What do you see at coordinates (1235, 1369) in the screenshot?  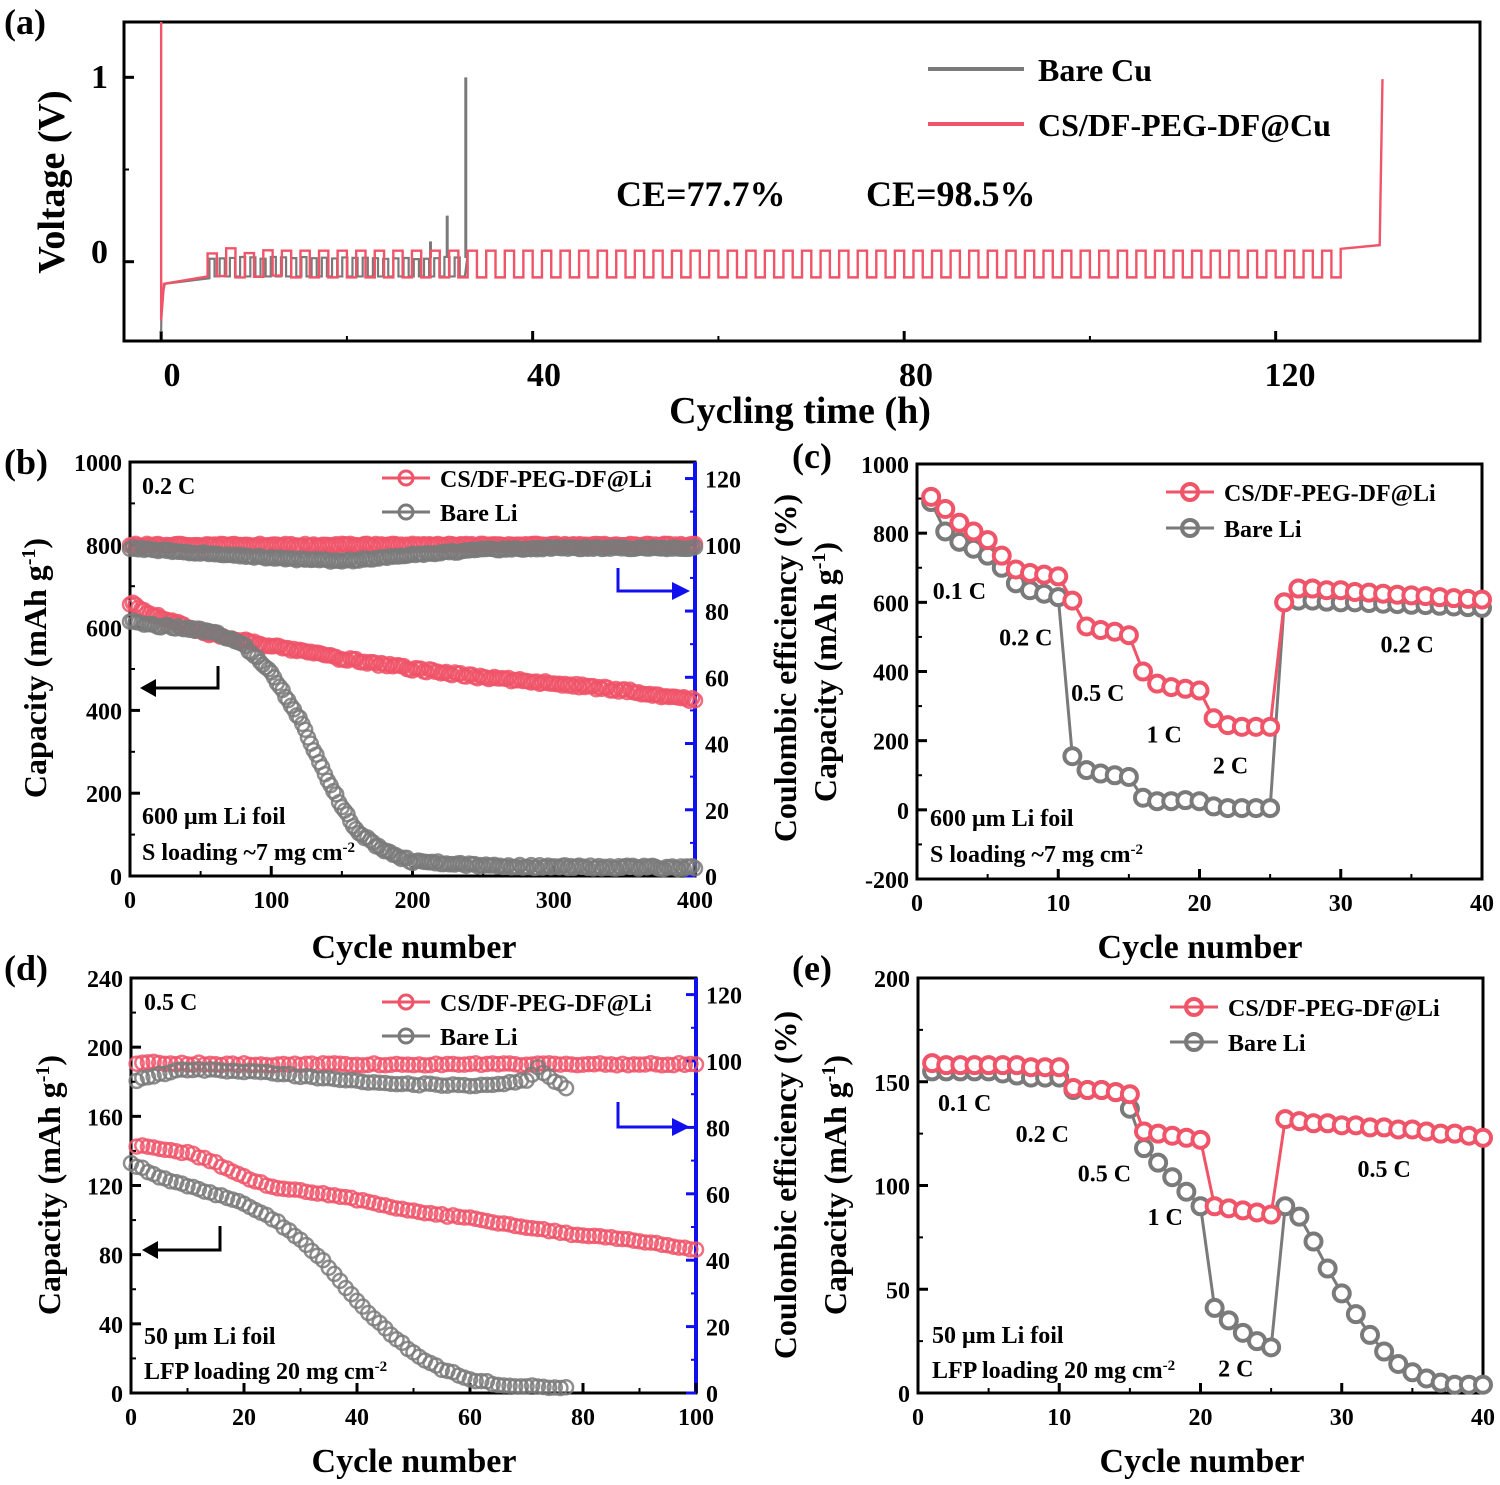 I see `rate-label: 2 C` at bounding box center [1235, 1369].